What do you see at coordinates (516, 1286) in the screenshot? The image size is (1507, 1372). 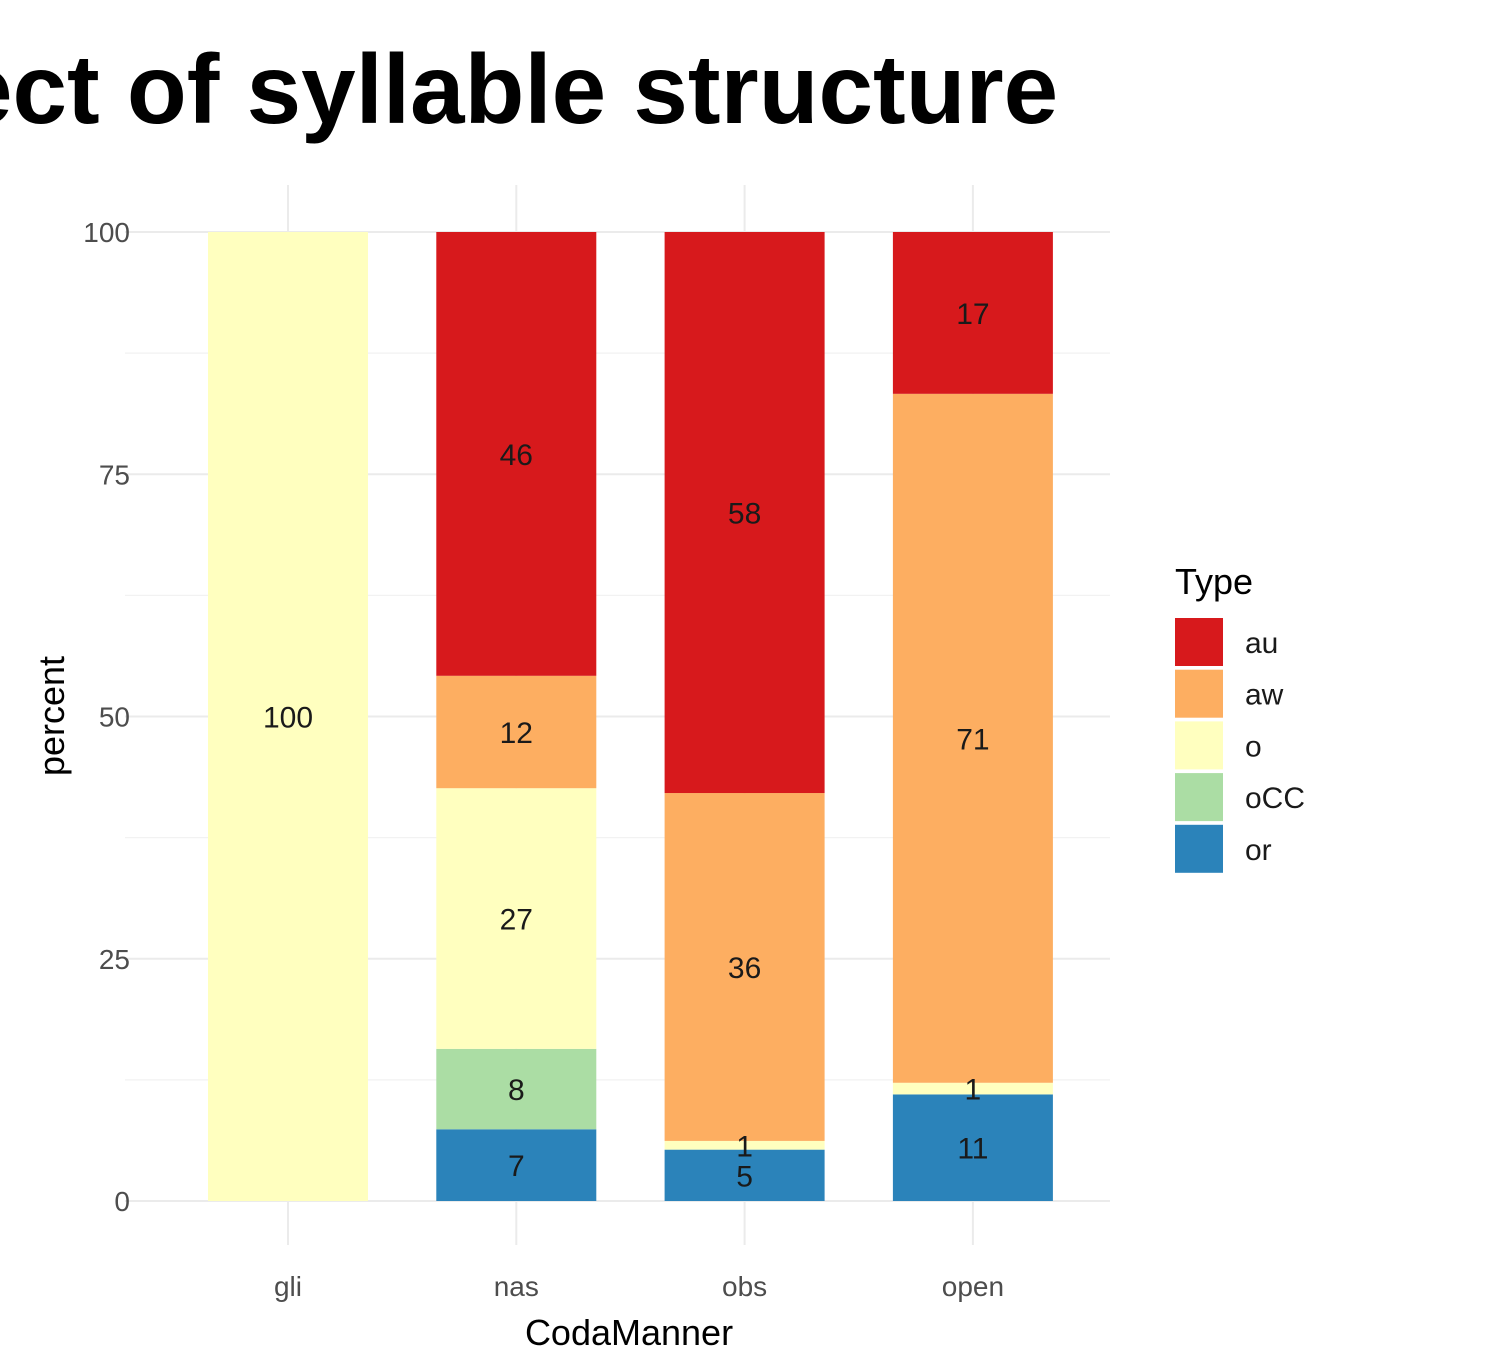 I see `x-tick-label: nas` at bounding box center [516, 1286].